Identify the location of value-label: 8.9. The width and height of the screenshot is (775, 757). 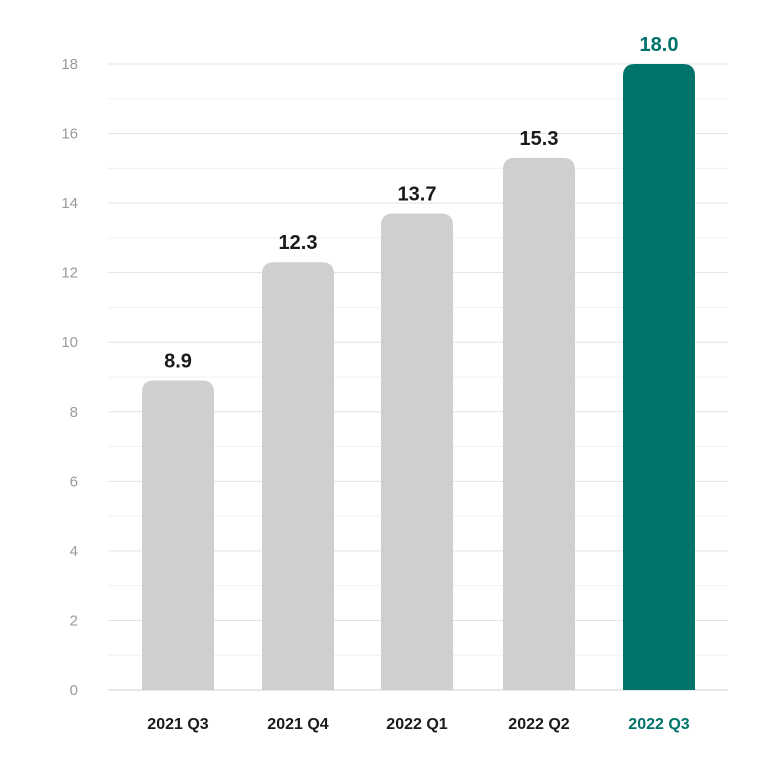
(178, 361).